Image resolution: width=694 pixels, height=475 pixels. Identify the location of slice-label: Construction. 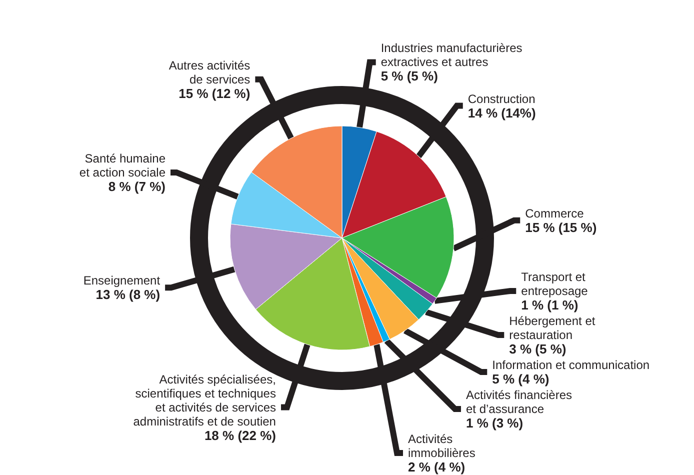
(502, 99).